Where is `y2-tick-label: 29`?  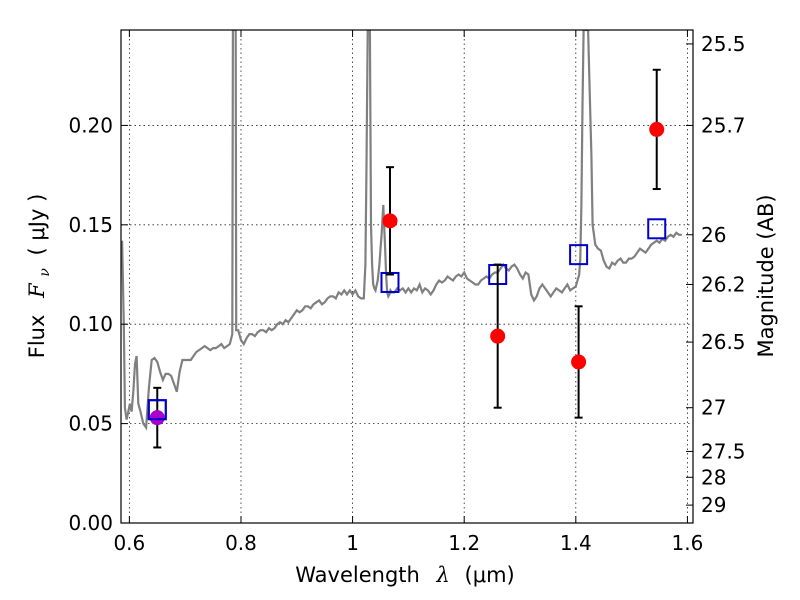
y2-tick-label: 29 is located at coordinates (713, 505).